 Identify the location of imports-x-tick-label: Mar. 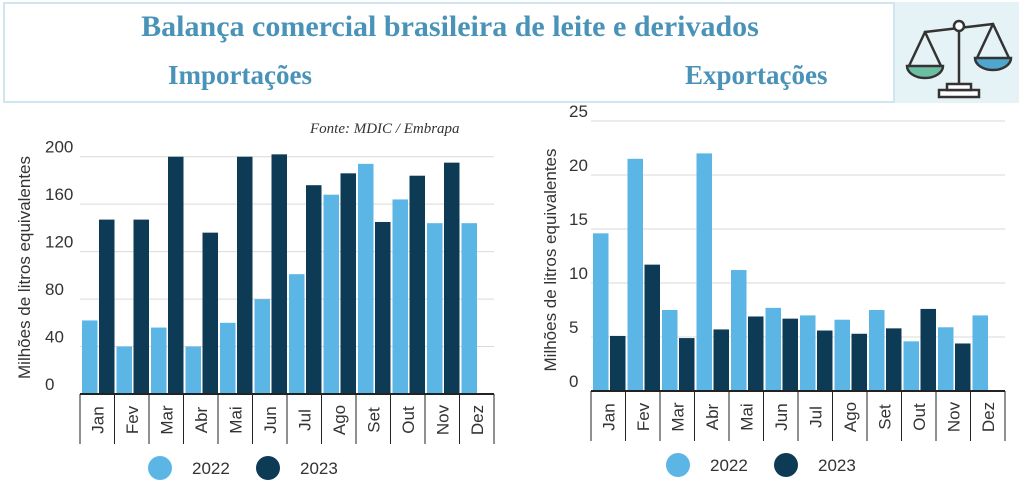
(166, 420).